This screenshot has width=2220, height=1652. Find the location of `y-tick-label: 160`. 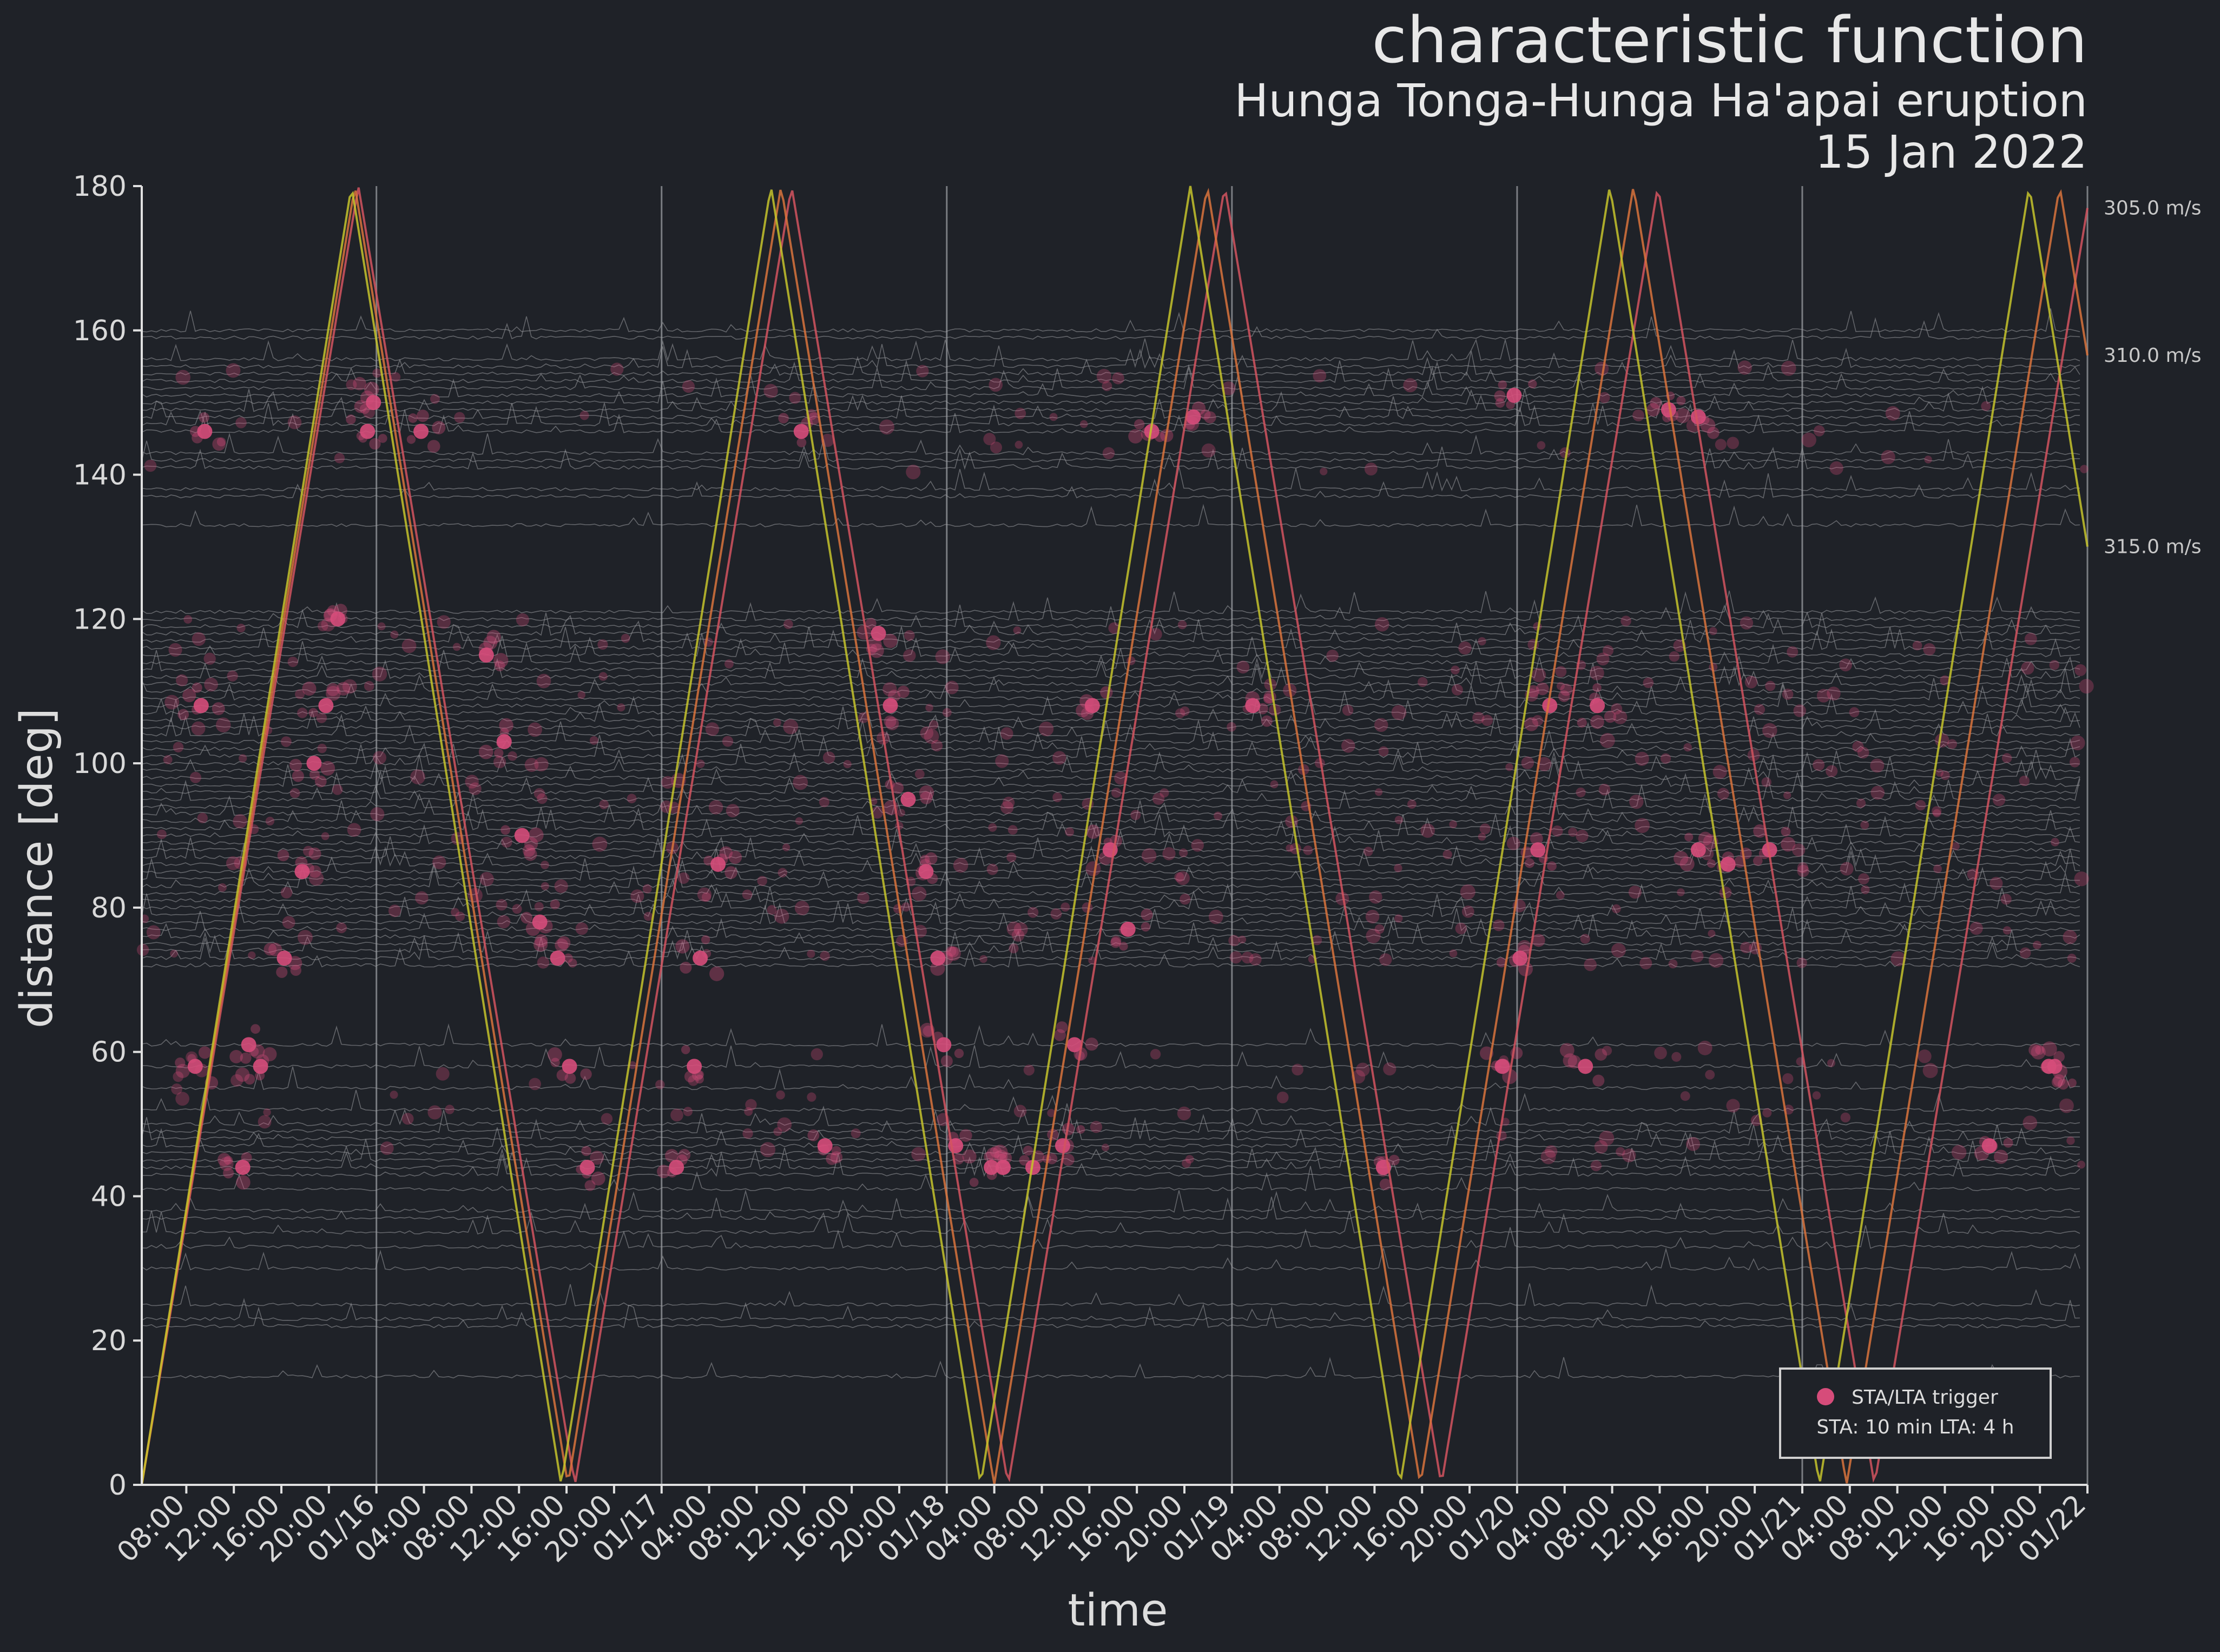

y-tick-label: 160 is located at coordinates (100, 331).